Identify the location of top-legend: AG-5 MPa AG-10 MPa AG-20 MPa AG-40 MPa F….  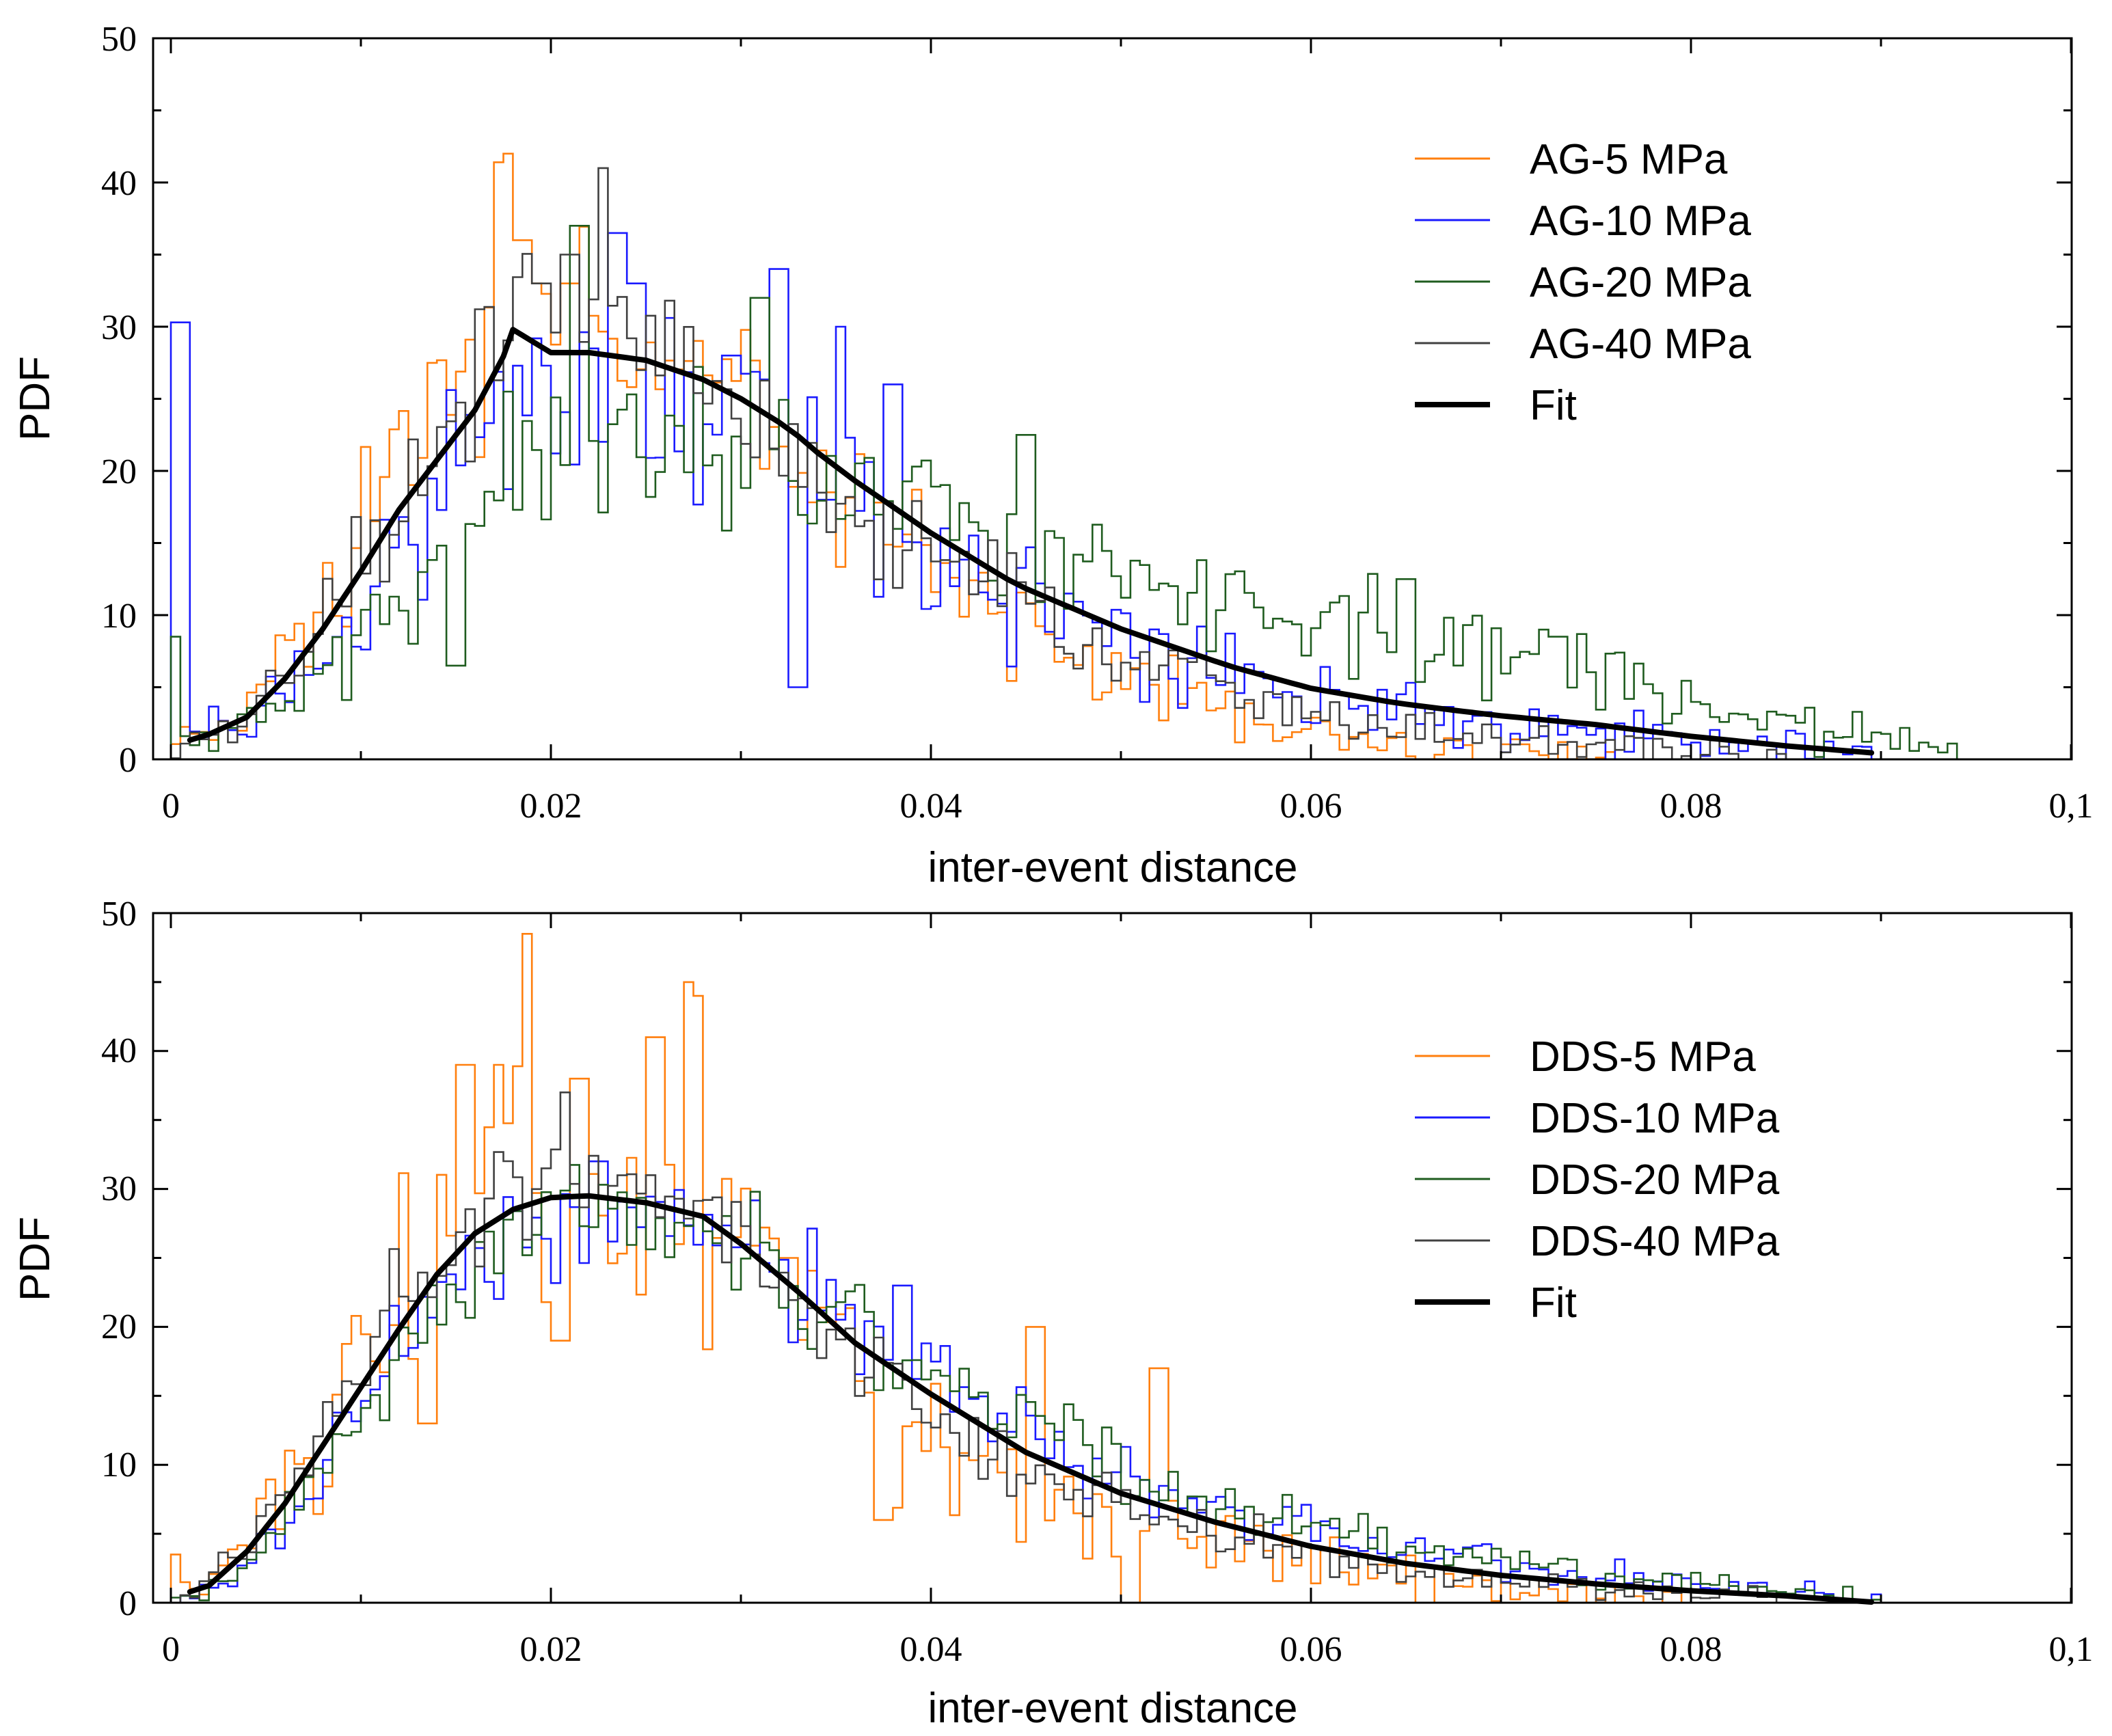
(1583, 282).